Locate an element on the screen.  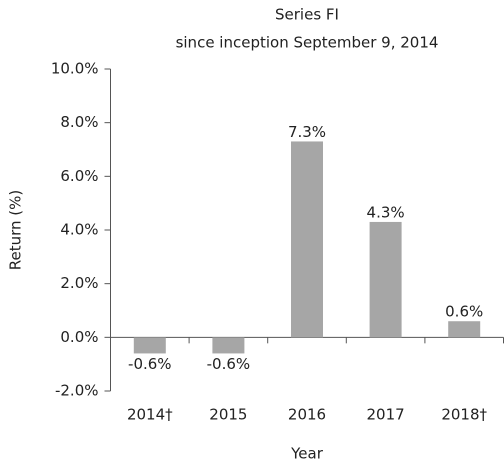
chart-subtitle: since inception September 9, 2014 is located at coordinates (307, 43).